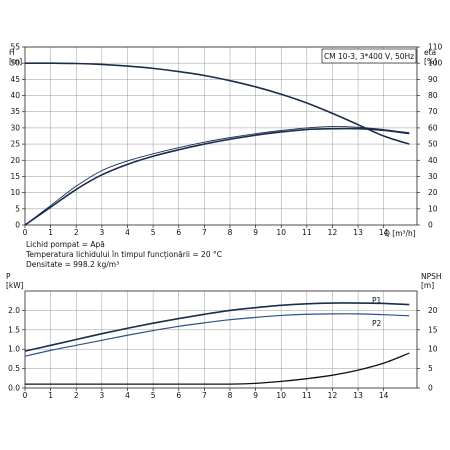 The image size is (450, 450). What do you see at coordinates (14, 329) in the screenshot?
I see `y-left-tick-label: 1.5` at bounding box center [14, 329].